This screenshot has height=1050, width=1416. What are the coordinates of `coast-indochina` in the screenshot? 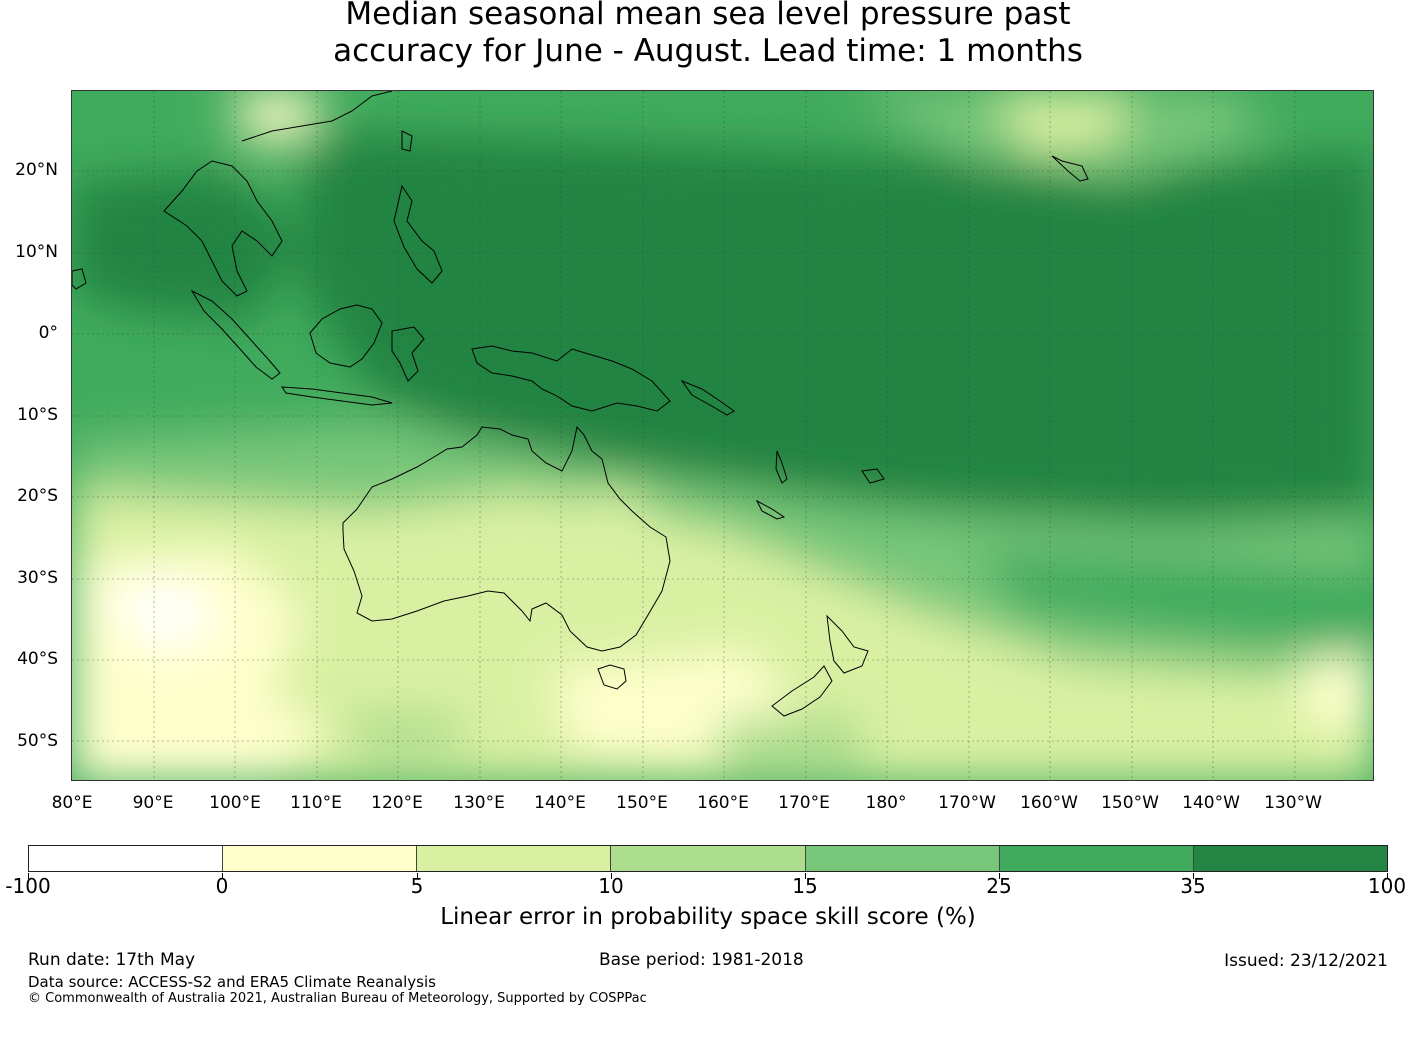 It's located at (223, 228).